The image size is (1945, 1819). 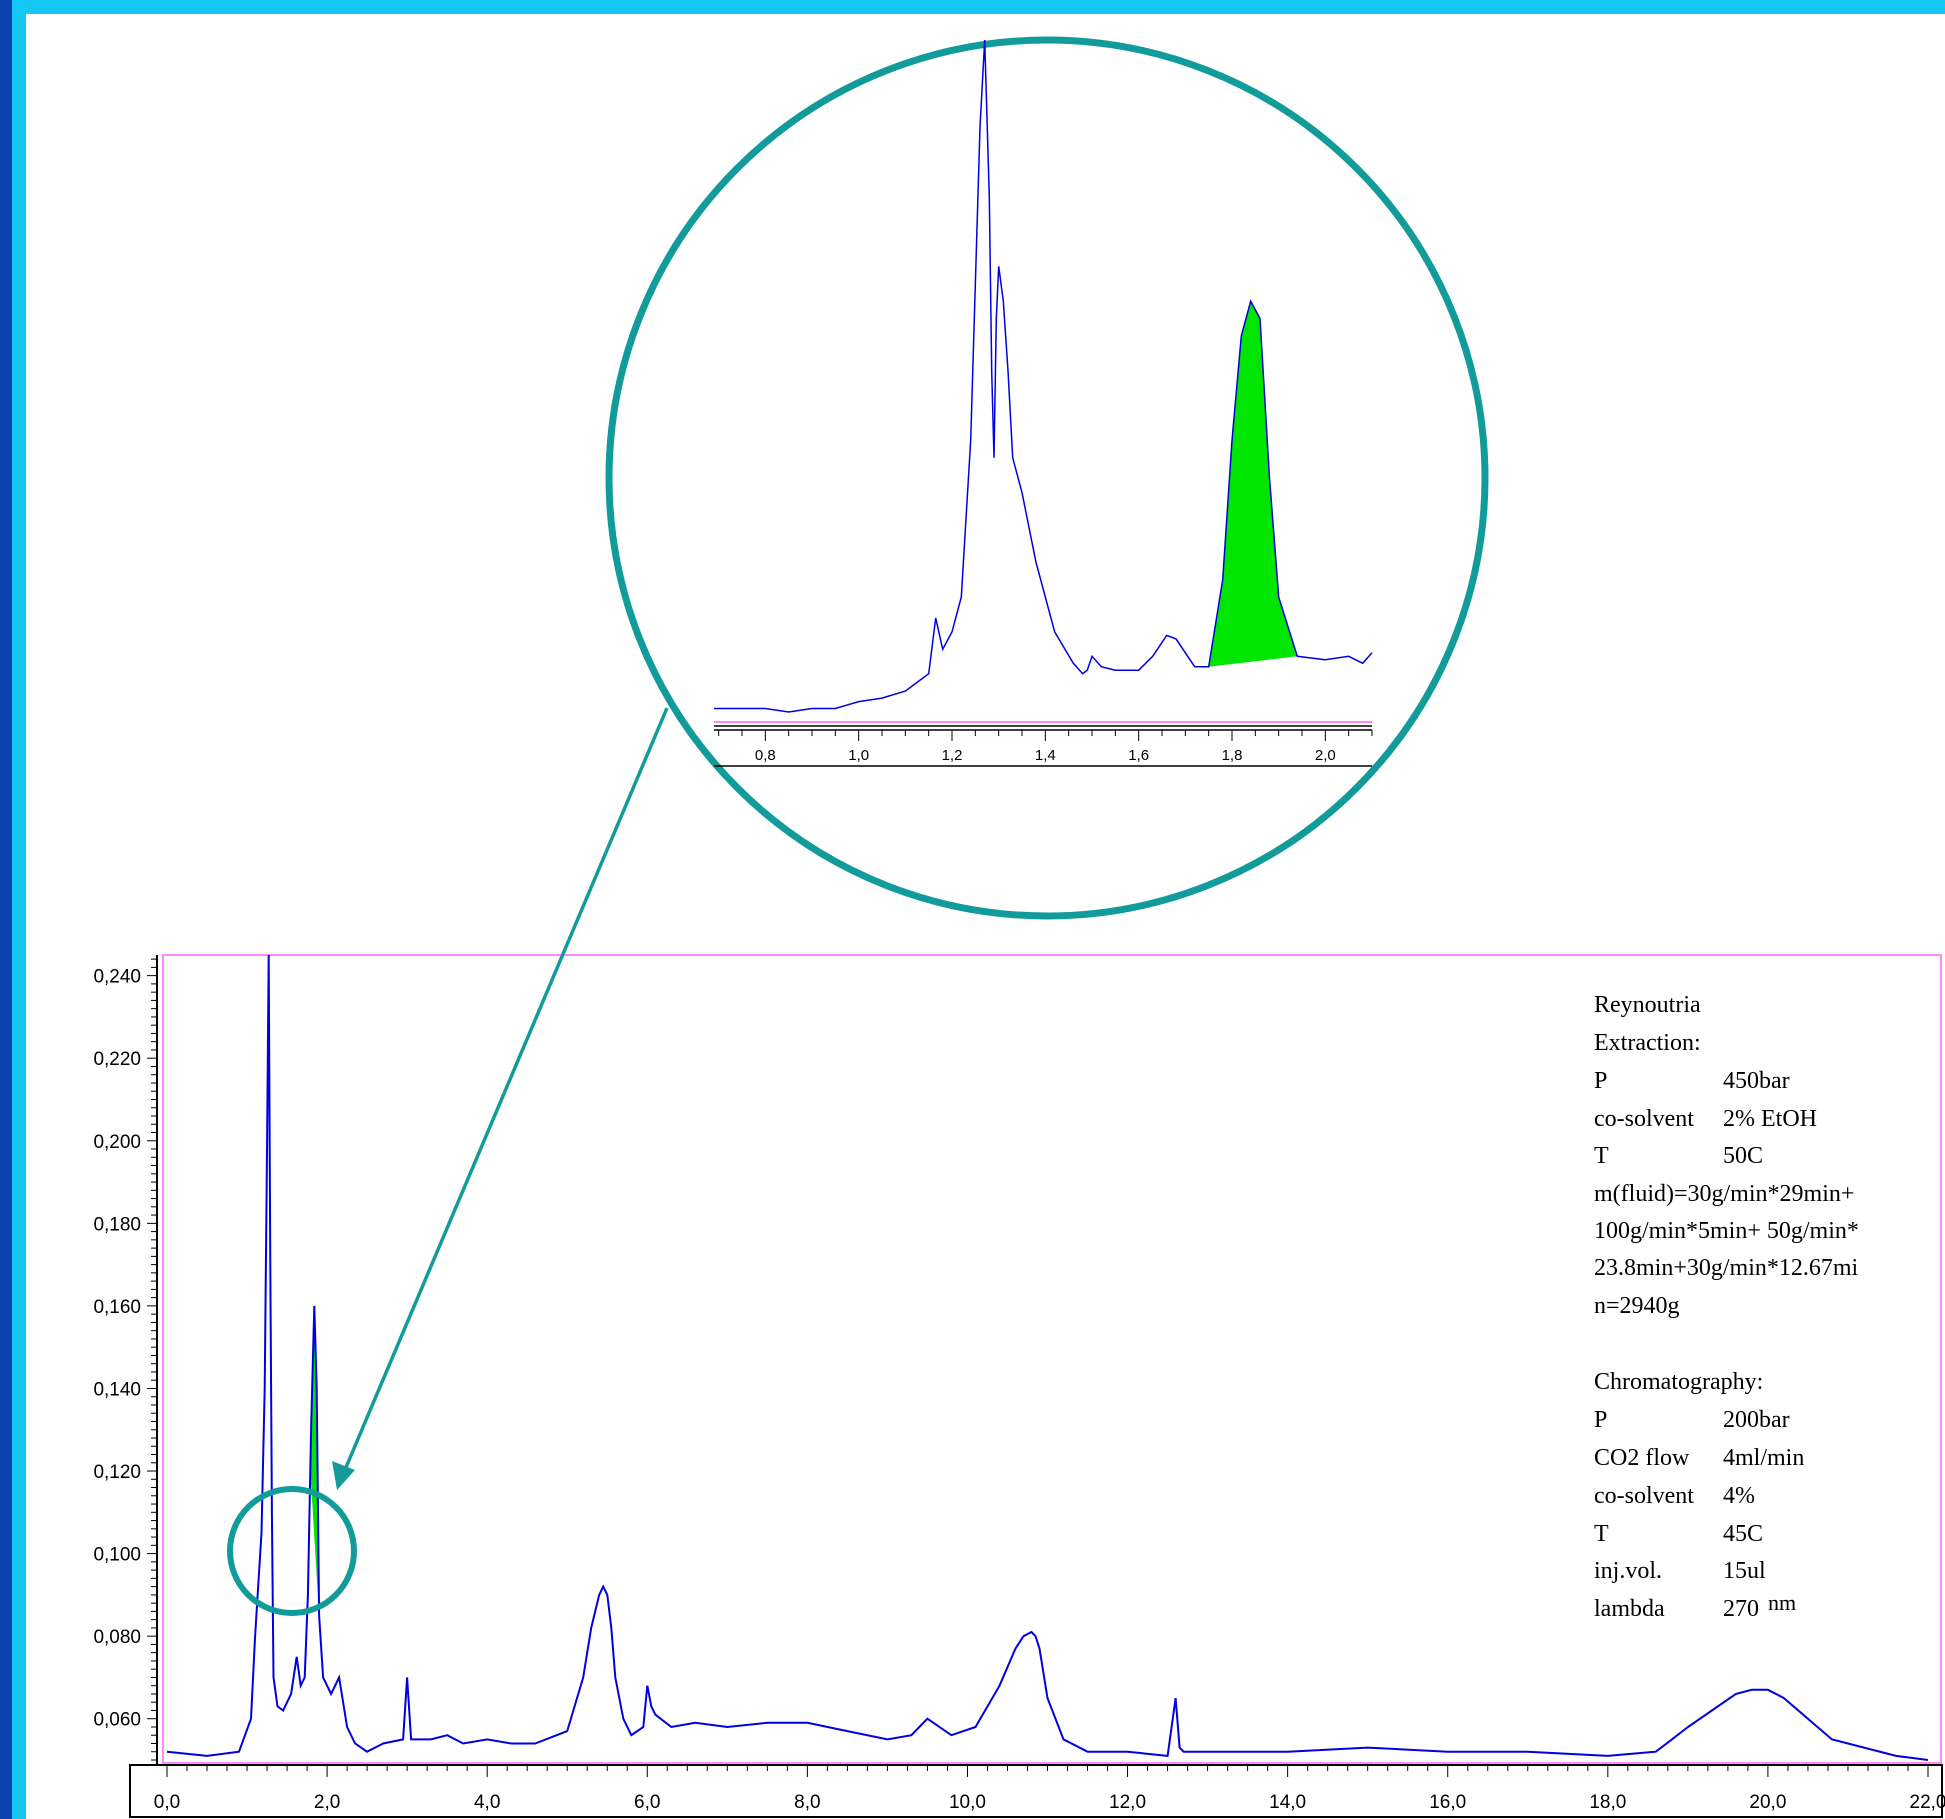 I want to click on inset-x-tick-label: 2,0, so click(x=1325, y=755).